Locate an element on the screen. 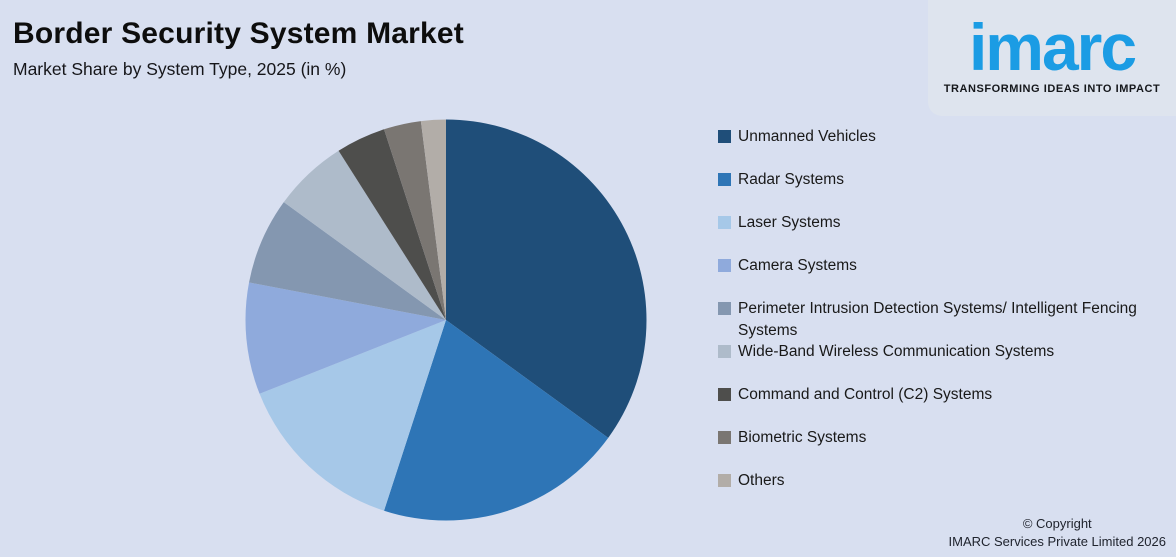  legend-swatch-laser-systems is located at coordinates (724, 222).